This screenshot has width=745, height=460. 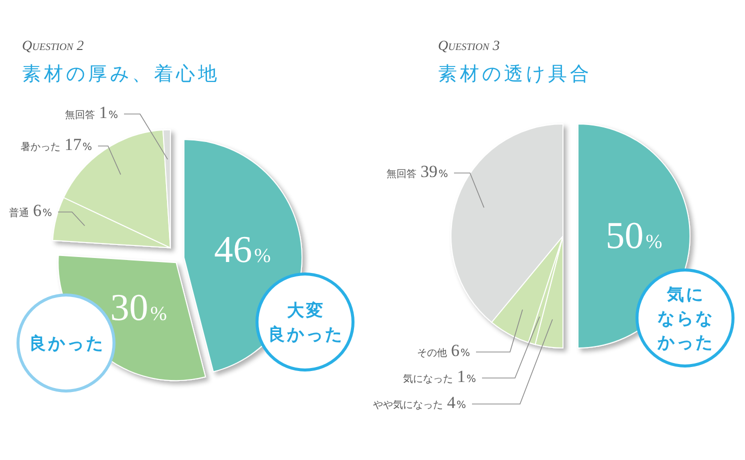 What do you see at coordinates (685, 319) in the screenshot?
I see `slice-label: 気にならなかった` at bounding box center [685, 319].